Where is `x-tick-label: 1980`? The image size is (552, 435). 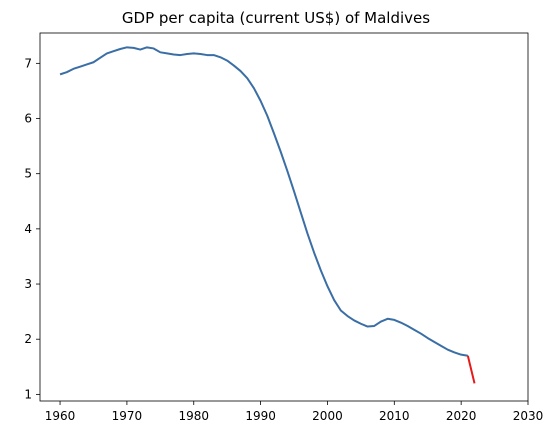 x-tick-label: 1980 is located at coordinates (193, 416).